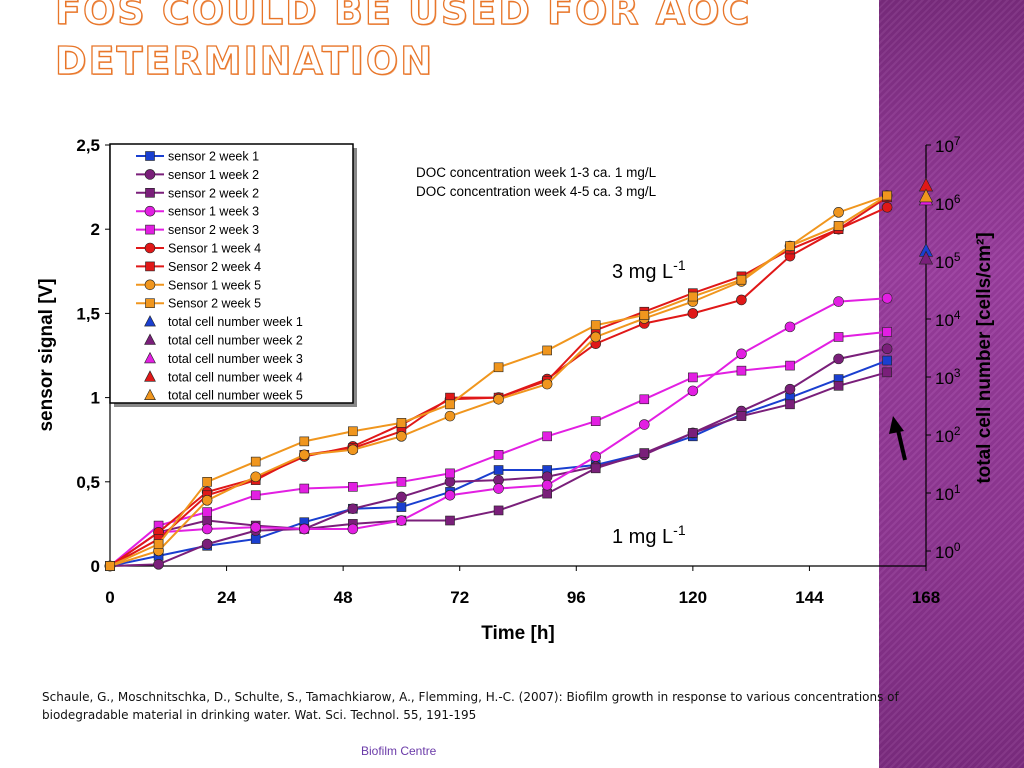  Describe the element at coordinates (809, 597) in the screenshot. I see `x-tick-label: 144` at that location.